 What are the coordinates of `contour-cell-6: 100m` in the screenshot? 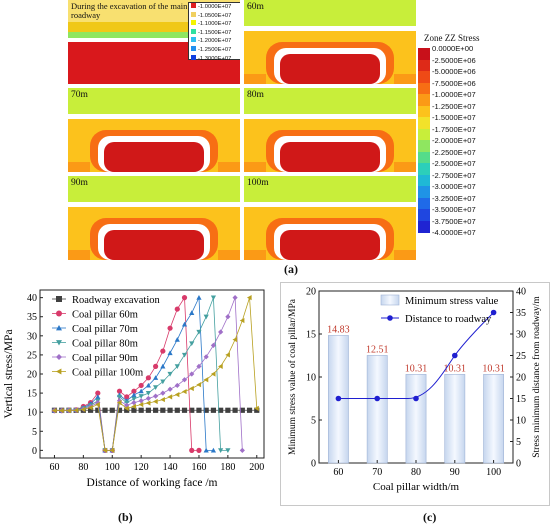 It's located at (330, 218).